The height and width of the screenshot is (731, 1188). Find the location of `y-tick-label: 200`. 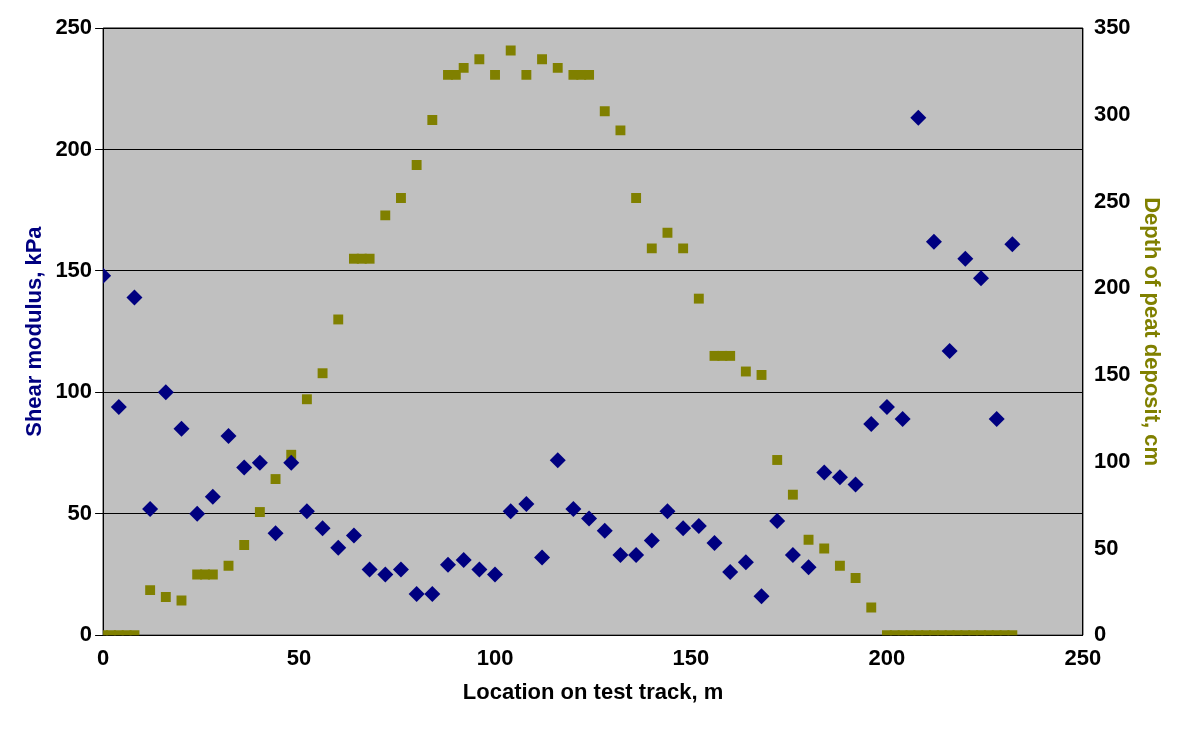

y-tick-label: 200 is located at coordinates (74, 148).